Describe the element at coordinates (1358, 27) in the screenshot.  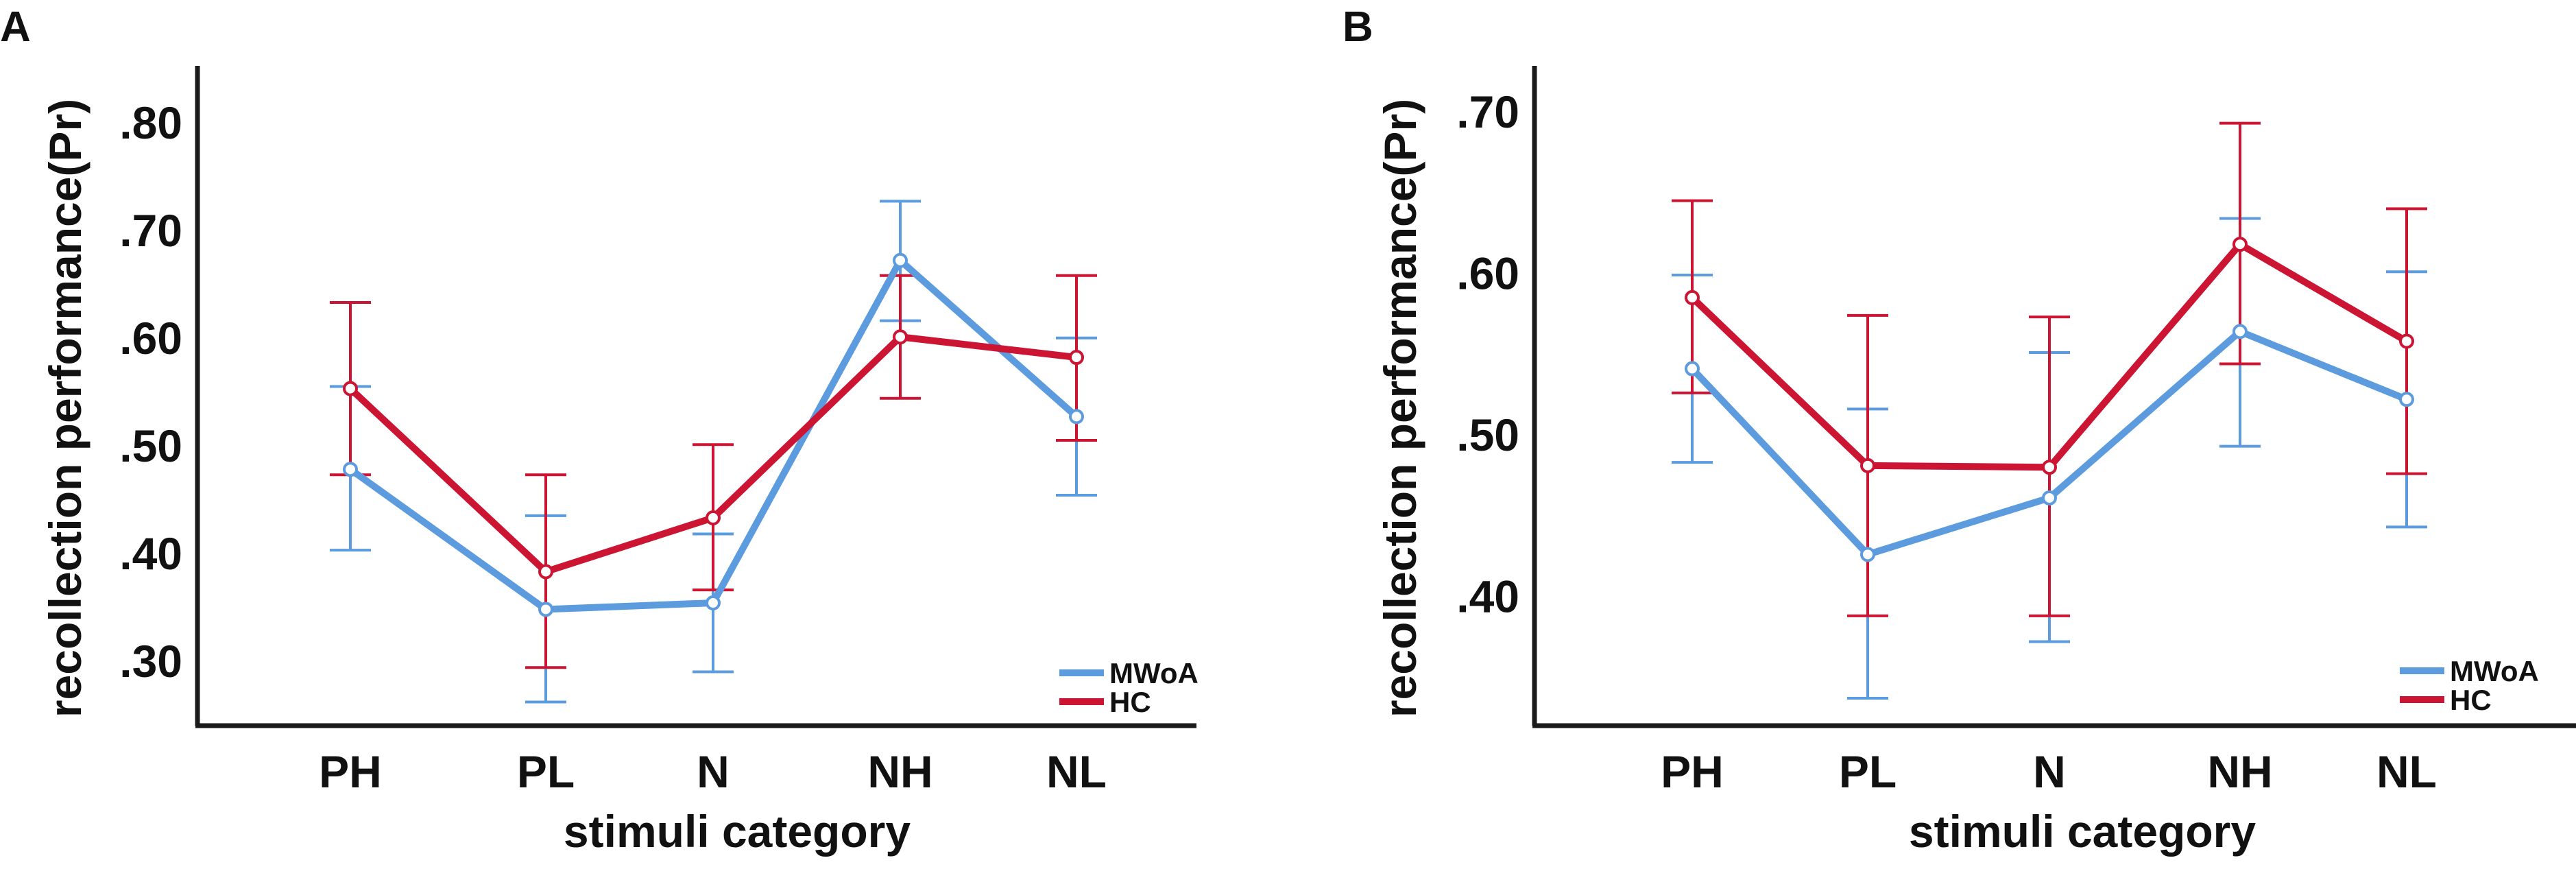
I see `panel-b-letter: B` at that location.